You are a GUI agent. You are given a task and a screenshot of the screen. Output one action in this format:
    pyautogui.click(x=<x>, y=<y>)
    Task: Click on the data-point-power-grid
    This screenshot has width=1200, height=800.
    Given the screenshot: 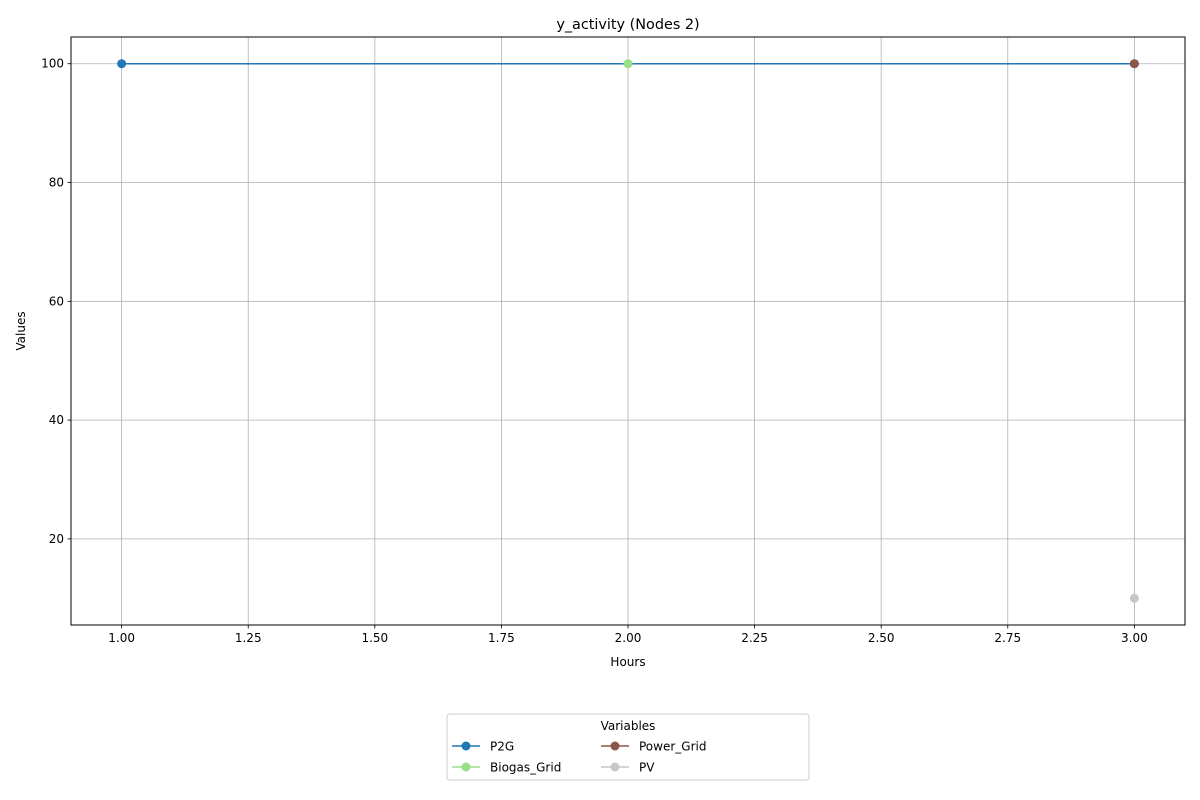 What is the action you would take?
    pyautogui.click(x=1134, y=64)
    